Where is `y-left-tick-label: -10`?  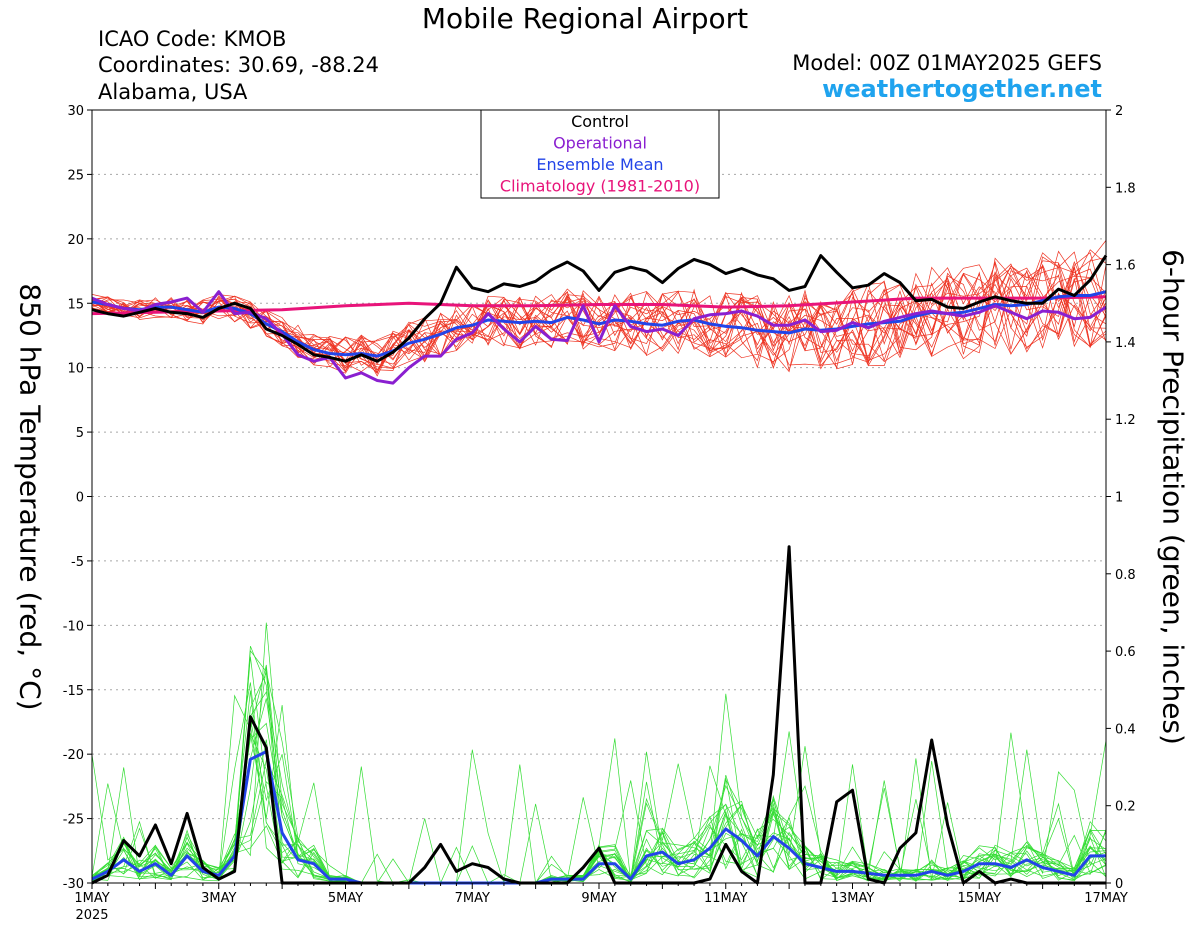
y-left-tick-label: -10 is located at coordinates (73, 626).